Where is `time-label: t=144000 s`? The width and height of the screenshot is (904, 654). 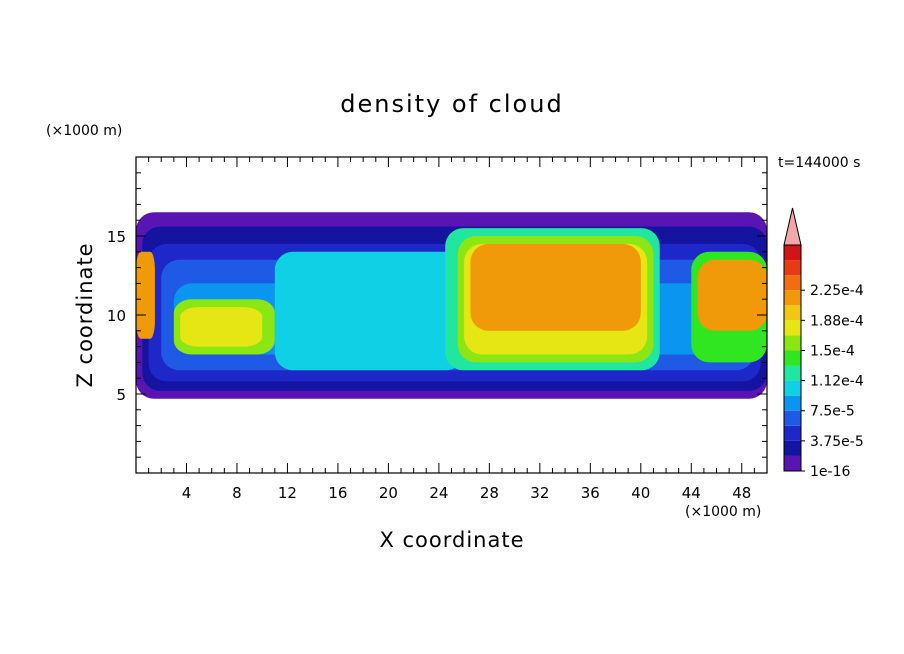 time-label: t=144000 s is located at coordinates (819, 163).